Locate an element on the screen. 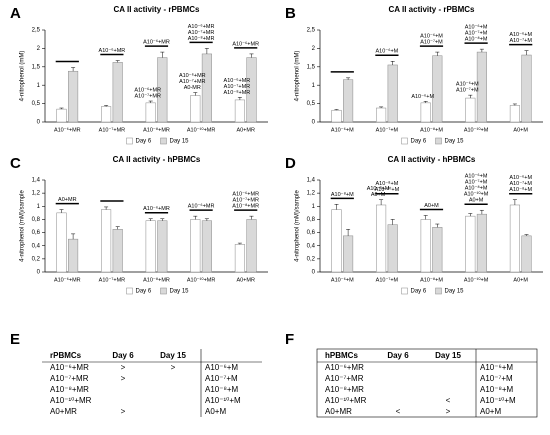 The height and width of the screenshot is (435, 550). table-cell: A10⁻⁷+MR is located at coordinates (69, 378).